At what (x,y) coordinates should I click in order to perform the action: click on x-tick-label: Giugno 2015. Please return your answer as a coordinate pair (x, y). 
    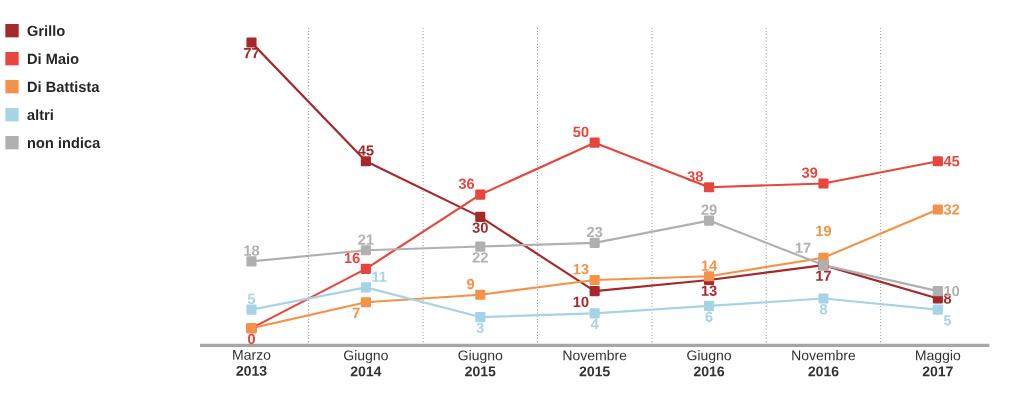
    Looking at the image, I should click on (480, 363).